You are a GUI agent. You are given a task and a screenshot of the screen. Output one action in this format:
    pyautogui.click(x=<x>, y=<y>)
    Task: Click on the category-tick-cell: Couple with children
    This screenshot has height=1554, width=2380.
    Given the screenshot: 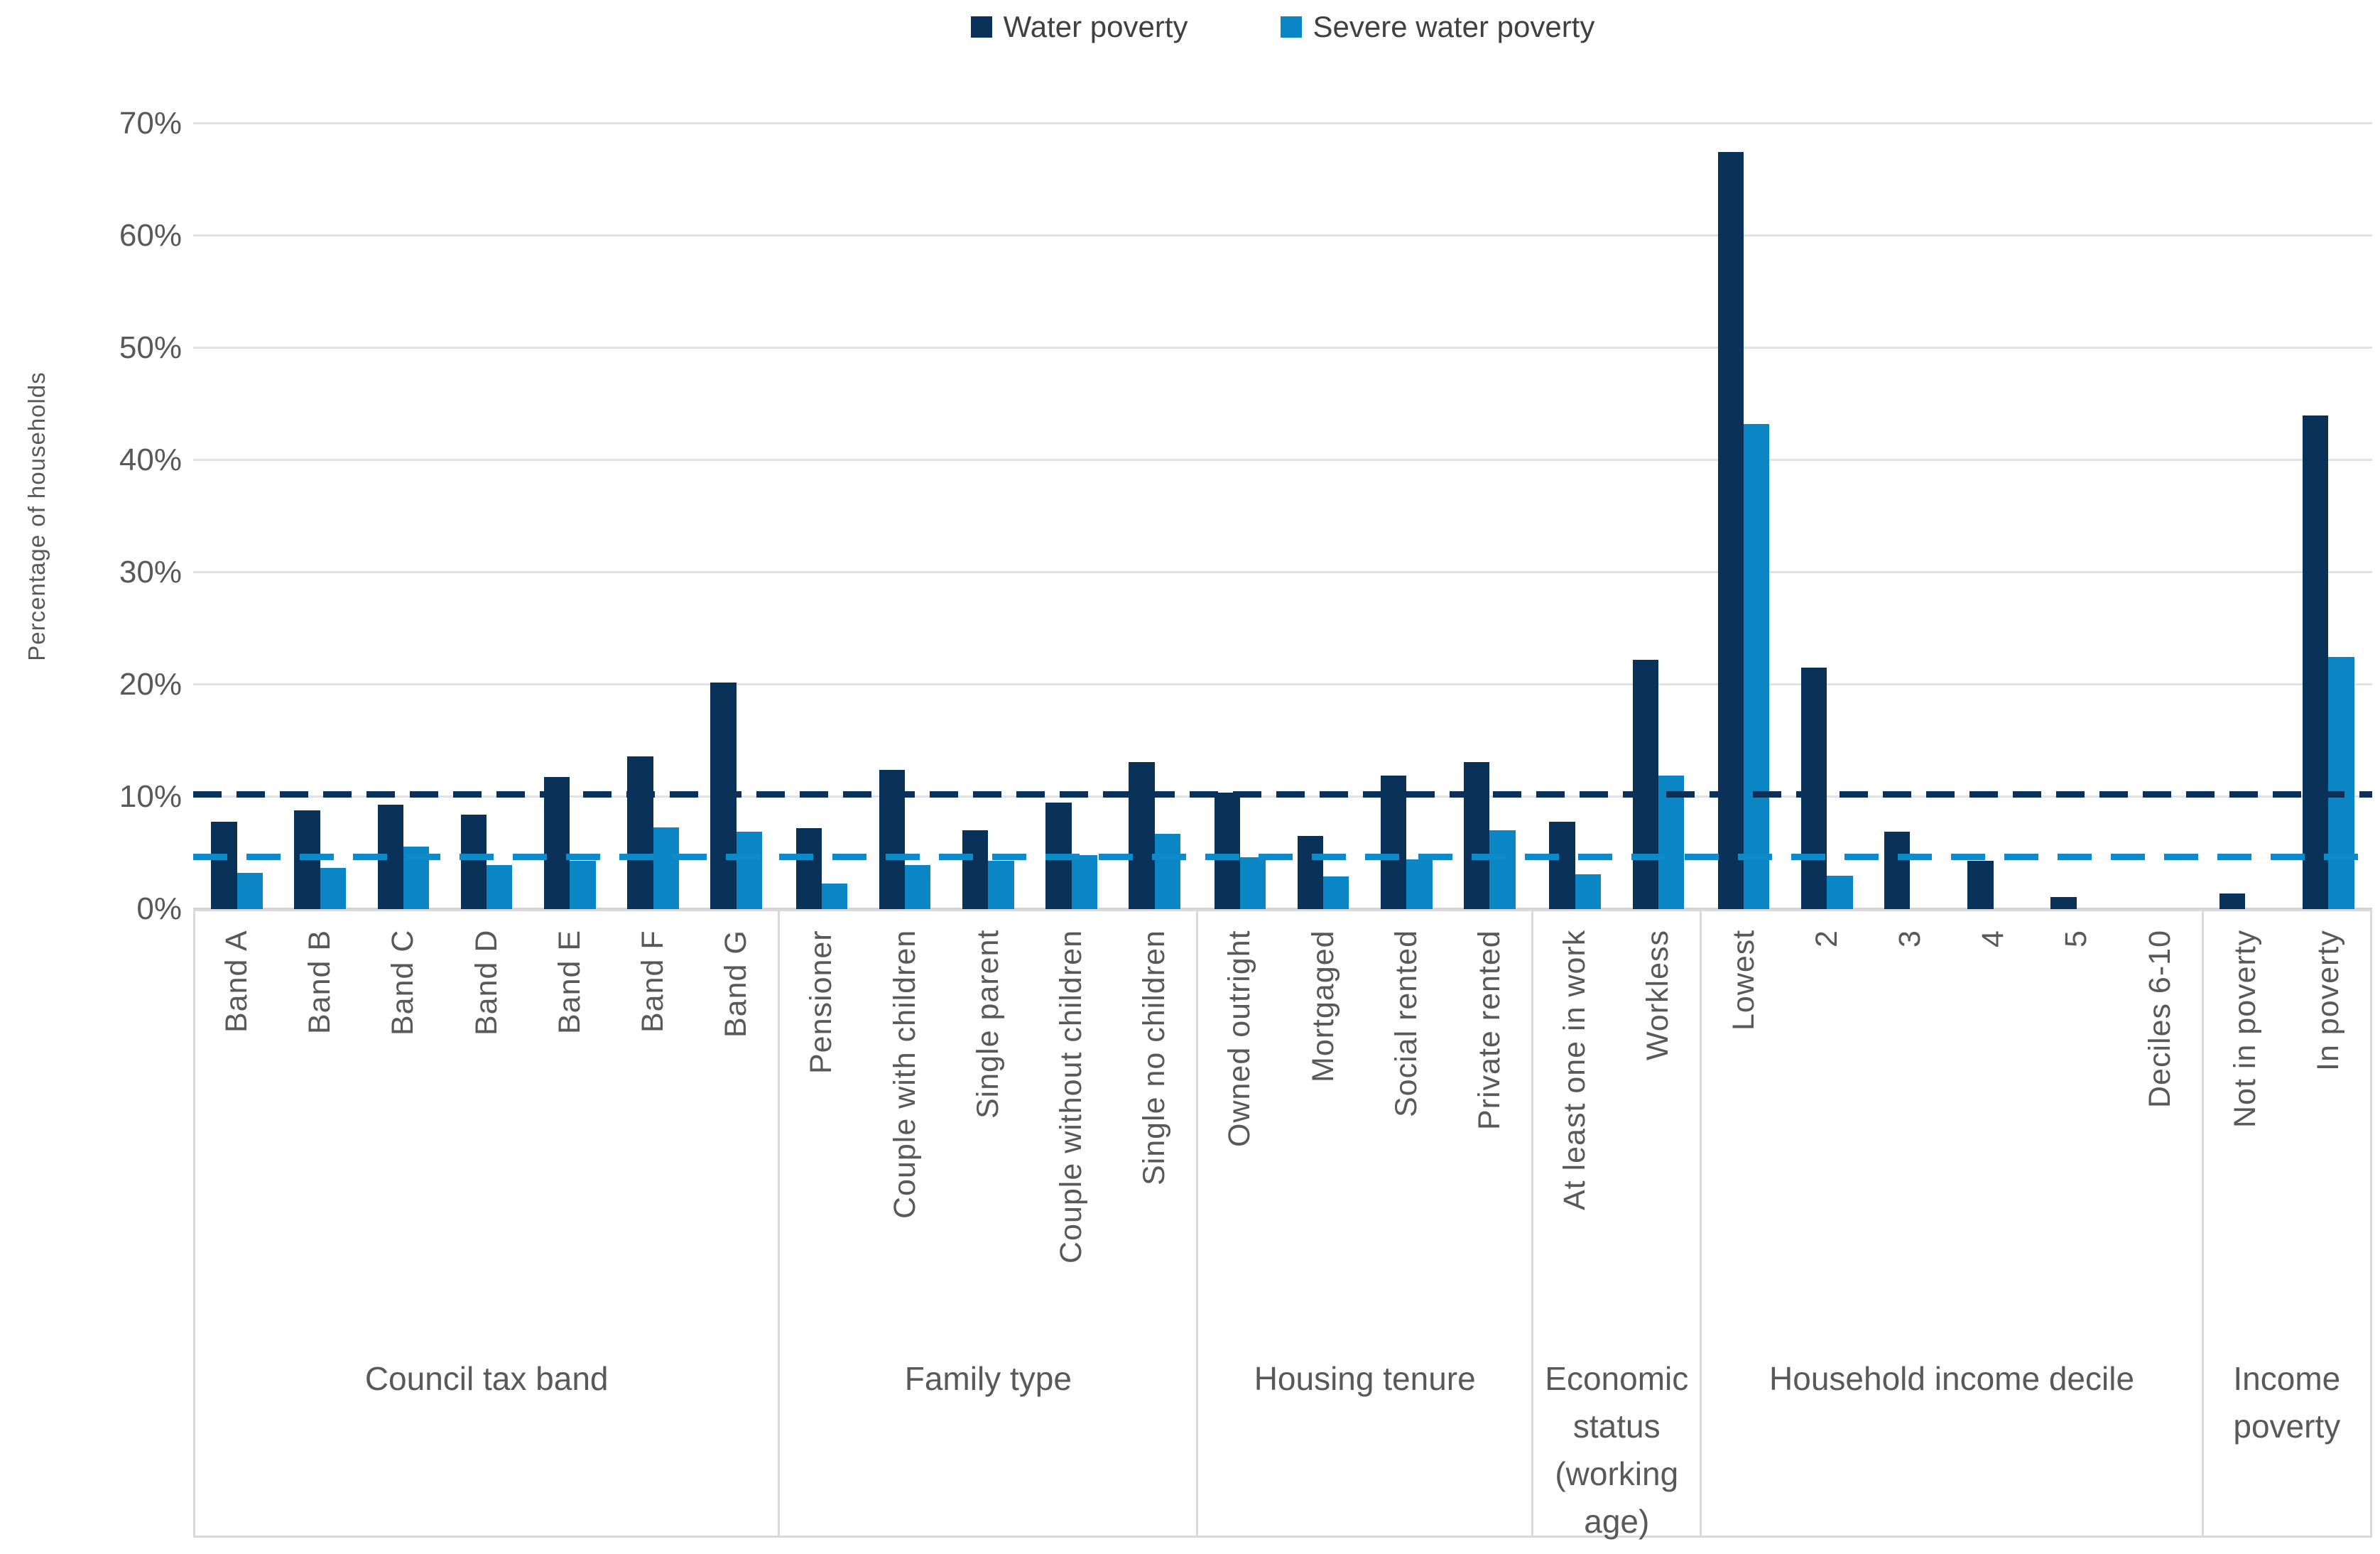 What is the action you would take?
    pyautogui.click(x=906, y=1132)
    